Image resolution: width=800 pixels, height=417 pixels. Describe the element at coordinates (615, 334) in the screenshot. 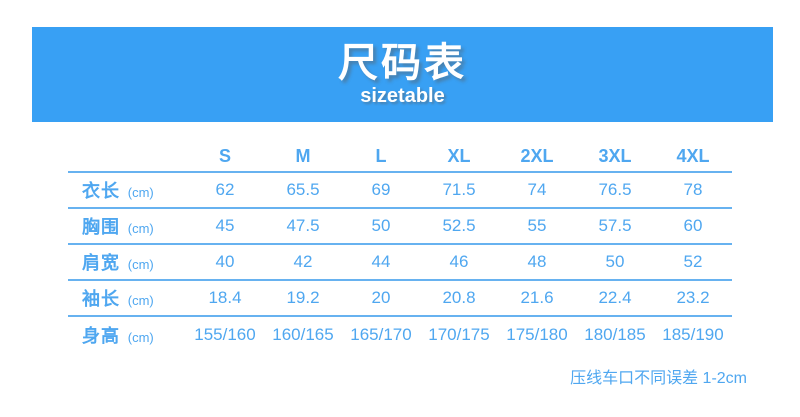

I see `cell-value: 180/185` at that location.